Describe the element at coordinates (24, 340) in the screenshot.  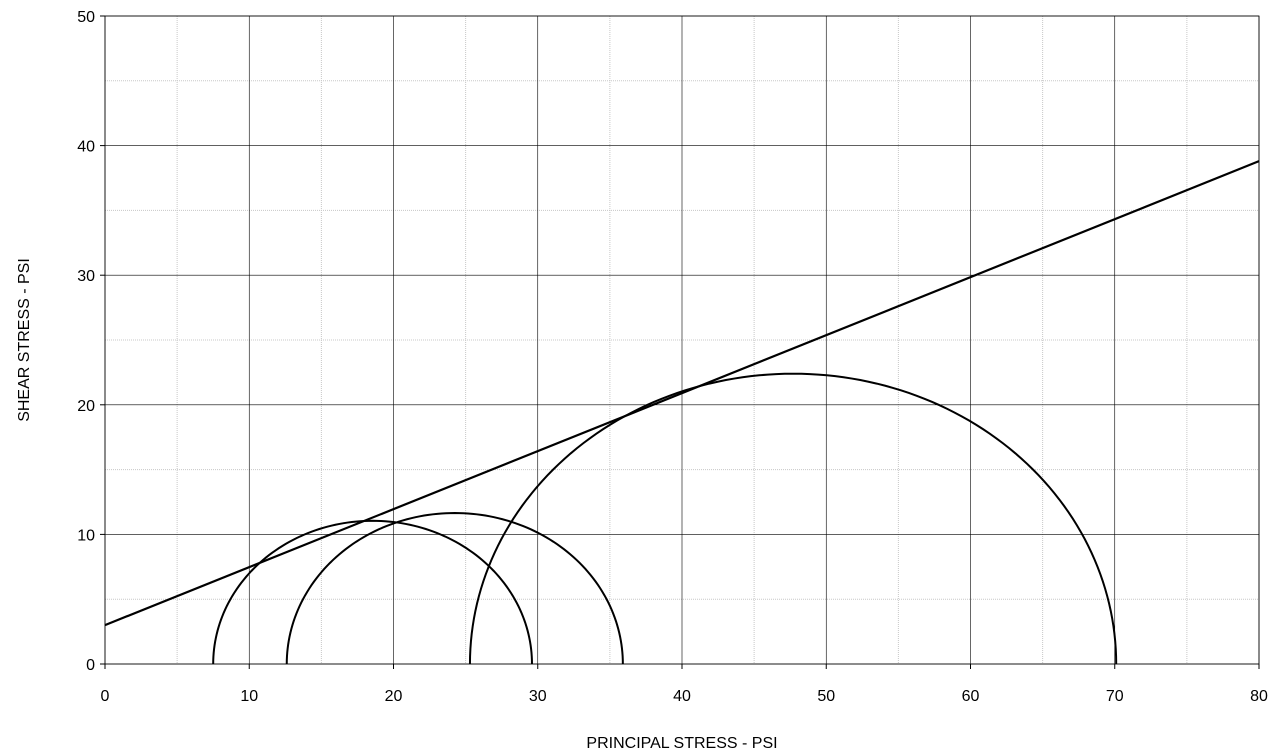
I see `y-axis-title: SHEAR STRESS - PSI` at that location.